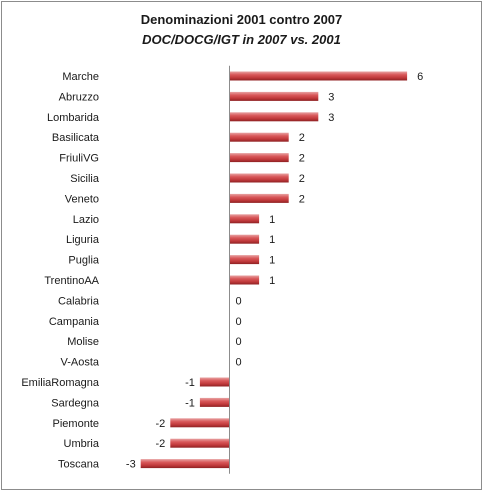 This screenshot has width=483, height=491. Describe the element at coordinates (79, 465) in the screenshot. I see `category-label: Toscana` at that location.